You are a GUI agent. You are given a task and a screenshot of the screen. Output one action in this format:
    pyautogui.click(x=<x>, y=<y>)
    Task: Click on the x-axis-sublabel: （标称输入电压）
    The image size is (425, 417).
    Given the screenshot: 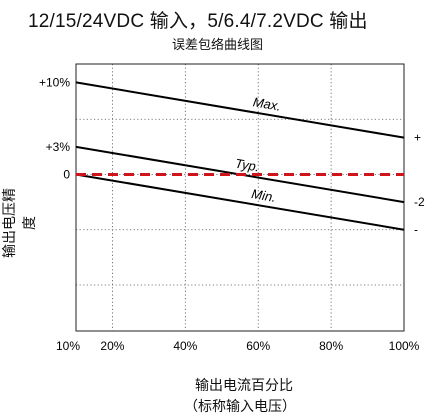 What is the action you would take?
    pyautogui.click(x=240, y=406)
    